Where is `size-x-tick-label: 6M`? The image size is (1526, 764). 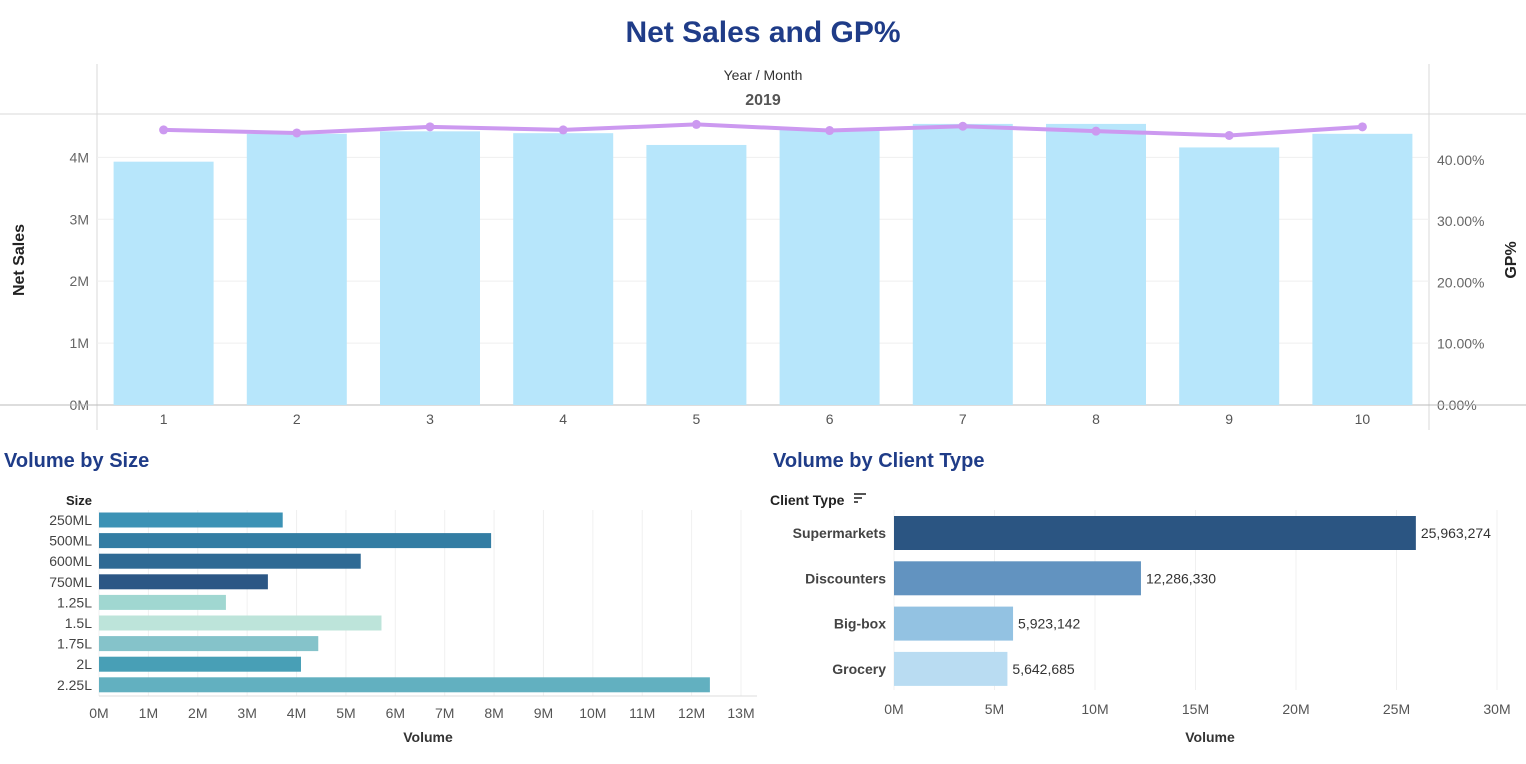
size-x-tick-label: 6M is located at coordinates (395, 713).